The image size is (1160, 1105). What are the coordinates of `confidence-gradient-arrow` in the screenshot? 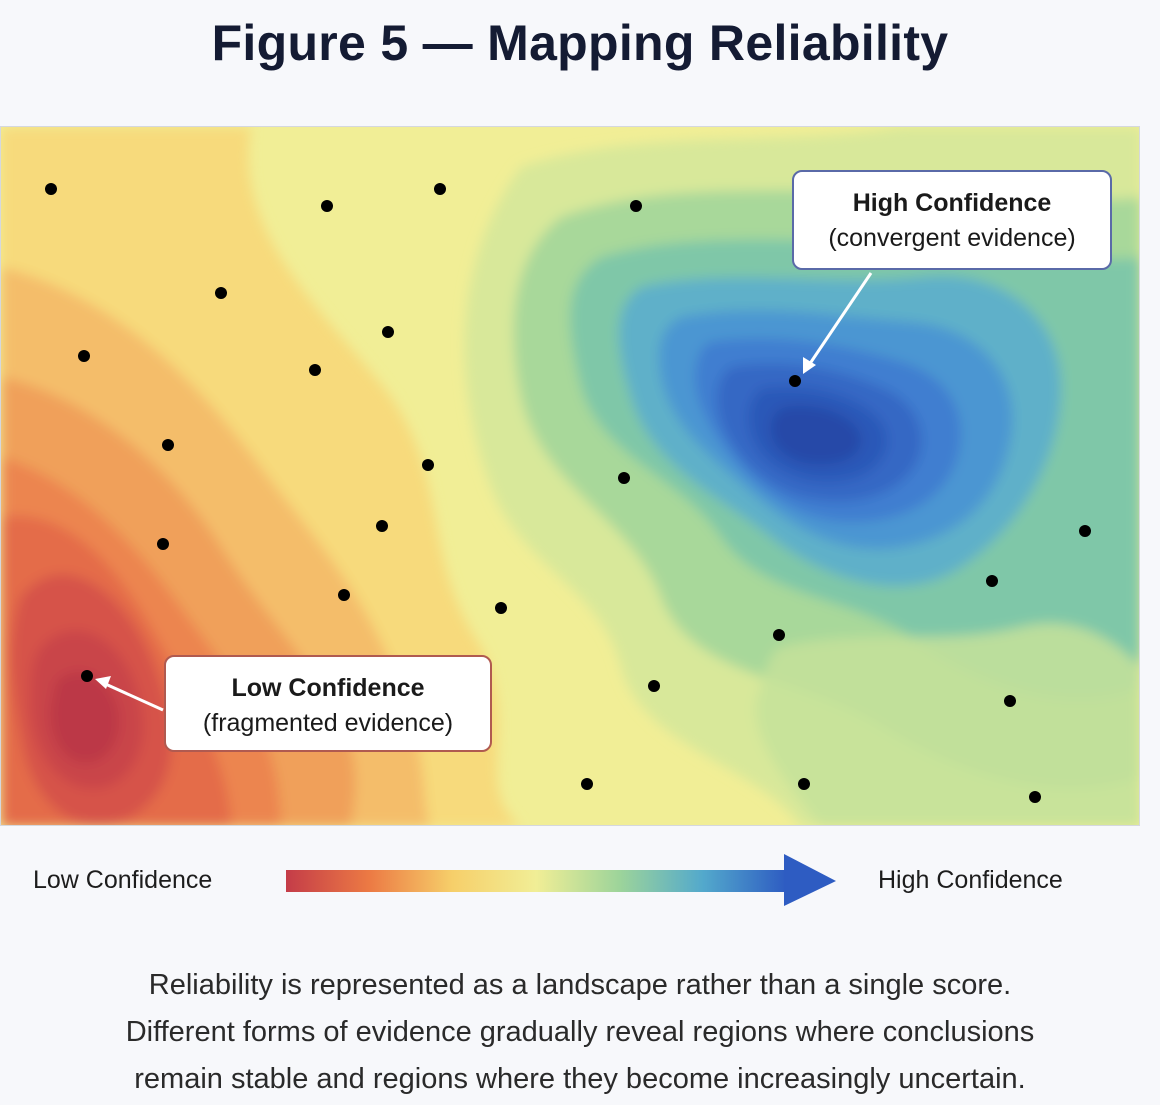 It's located at (561, 880).